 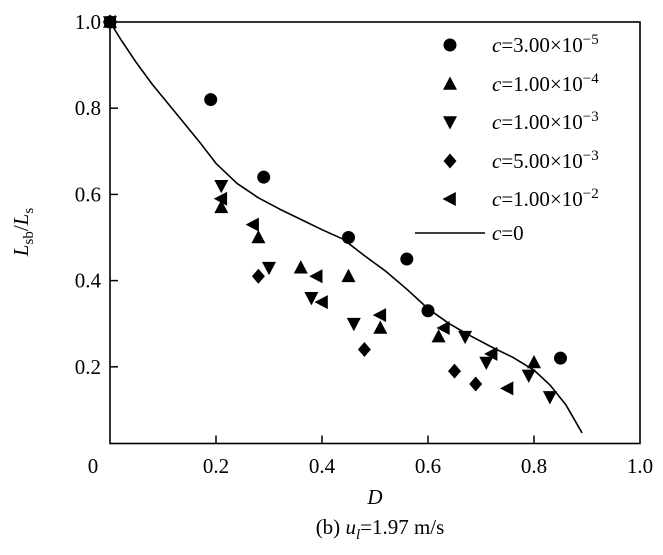 I want to click on legend-entry: c=3.00×10−5, so click(x=521, y=44).